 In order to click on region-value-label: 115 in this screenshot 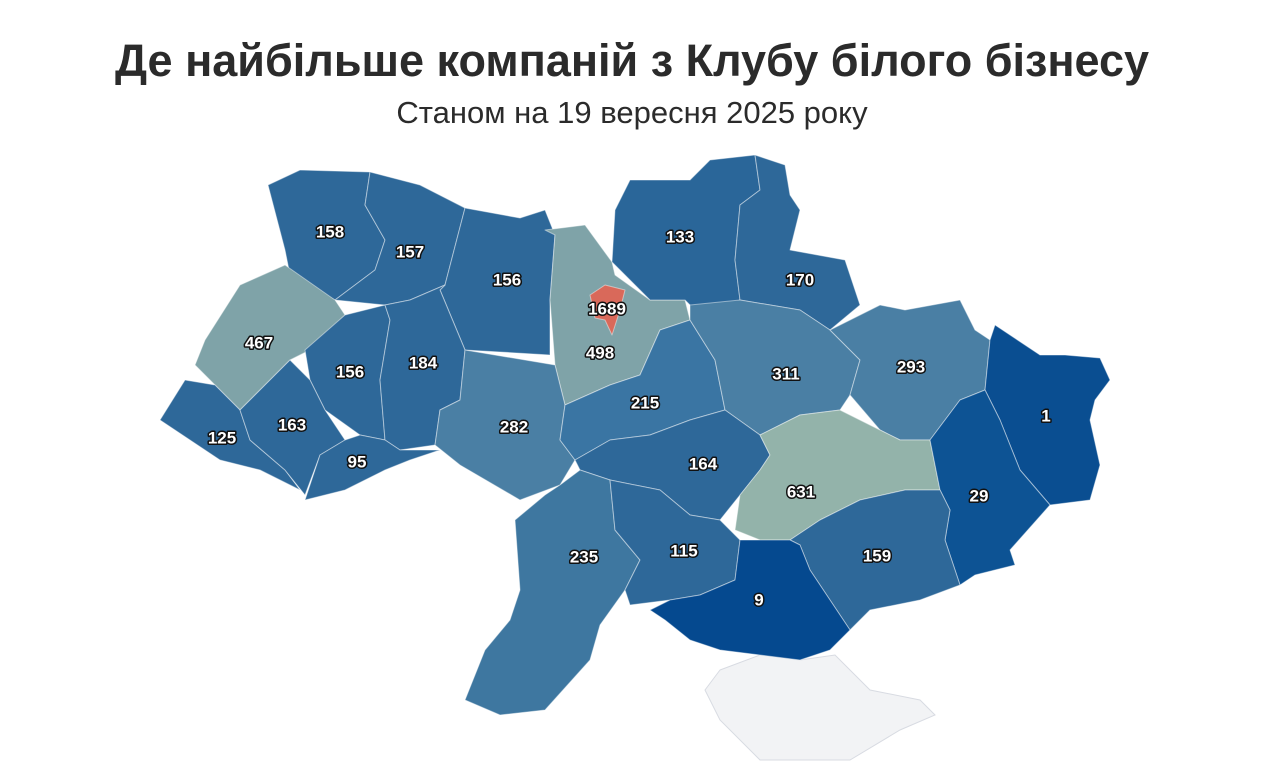, I will do `click(683, 550)`.